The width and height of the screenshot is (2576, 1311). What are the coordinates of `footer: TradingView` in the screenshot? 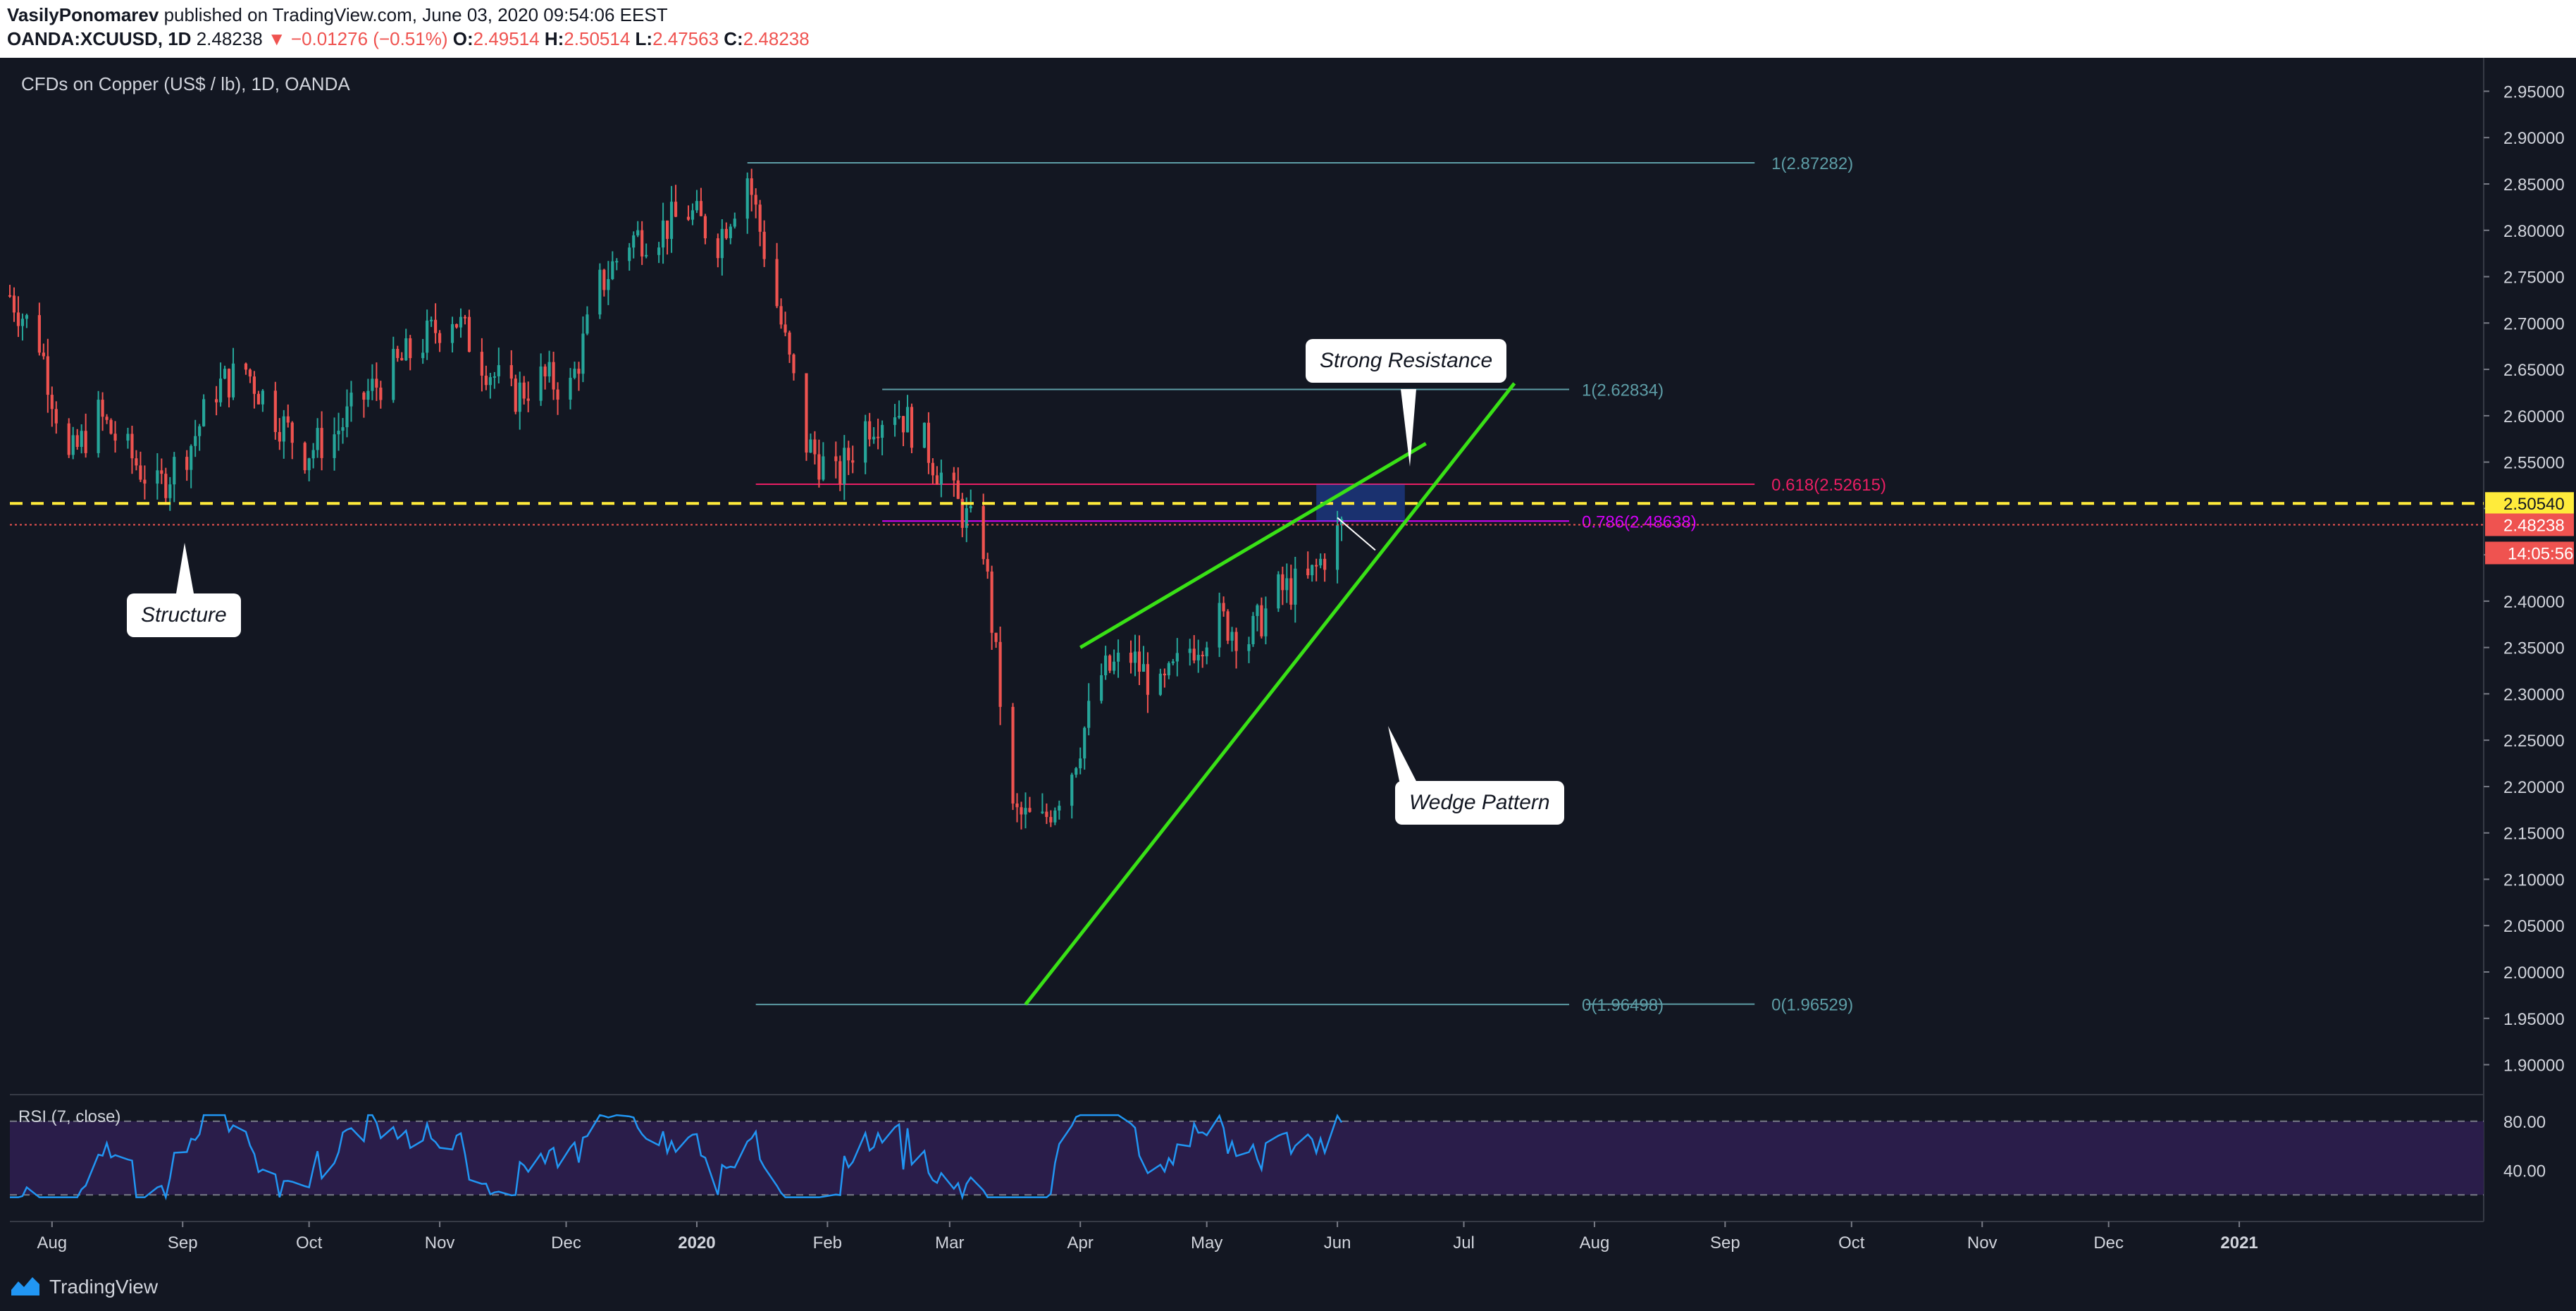 It's located at (1288, 1287).